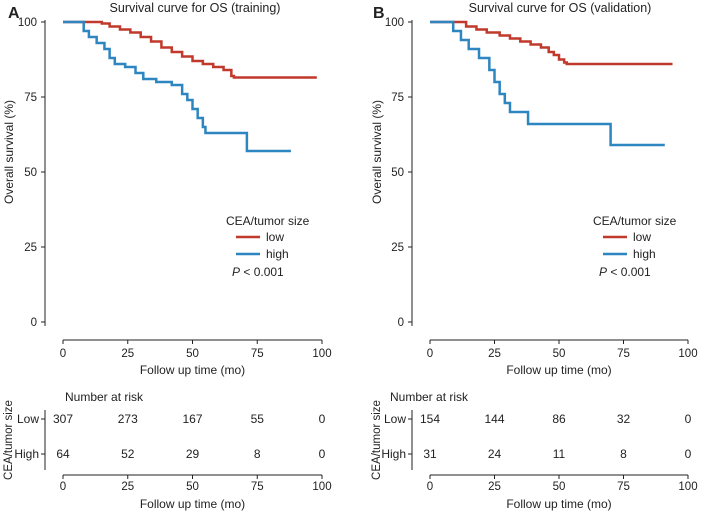 The height and width of the screenshot is (518, 728). Describe the element at coordinates (379, 13) in the screenshot. I see `panel-letter: B` at that location.